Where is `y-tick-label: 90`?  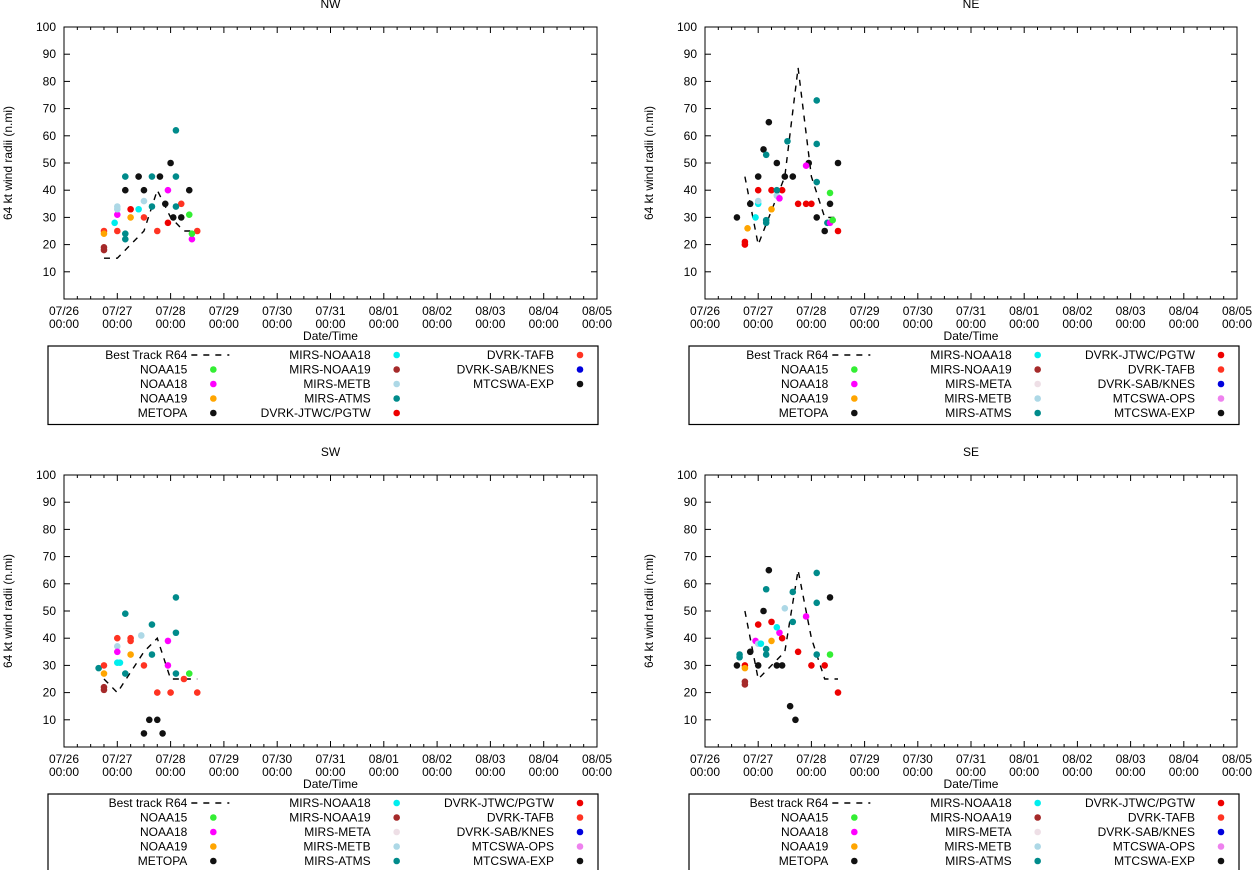 y-tick-label: 90 is located at coordinates (691, 54).